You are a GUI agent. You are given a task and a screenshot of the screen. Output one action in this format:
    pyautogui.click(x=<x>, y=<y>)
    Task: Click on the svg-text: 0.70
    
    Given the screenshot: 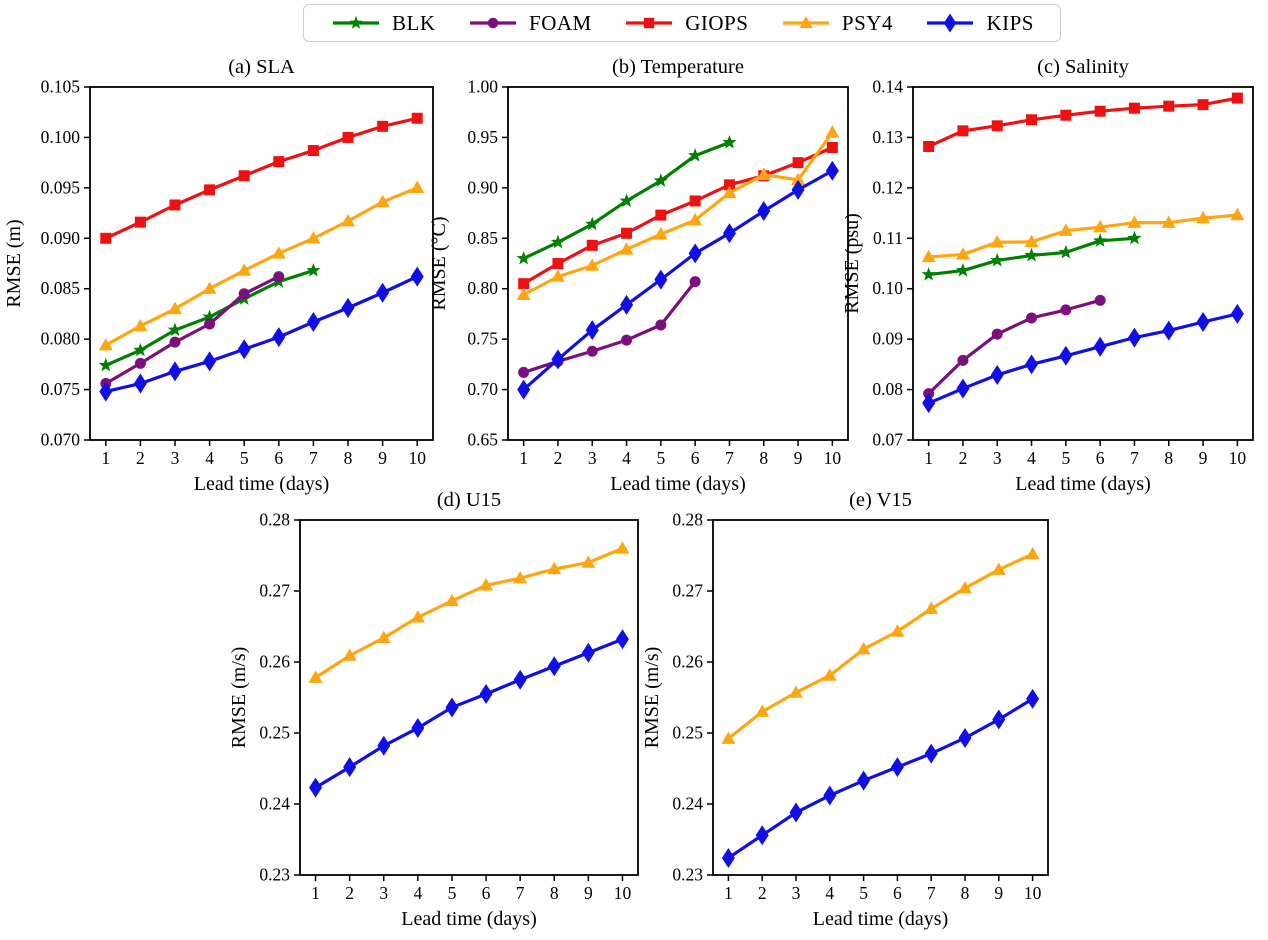 What is the action you would take?
    pyautogui.click(x=482, y=389)
    